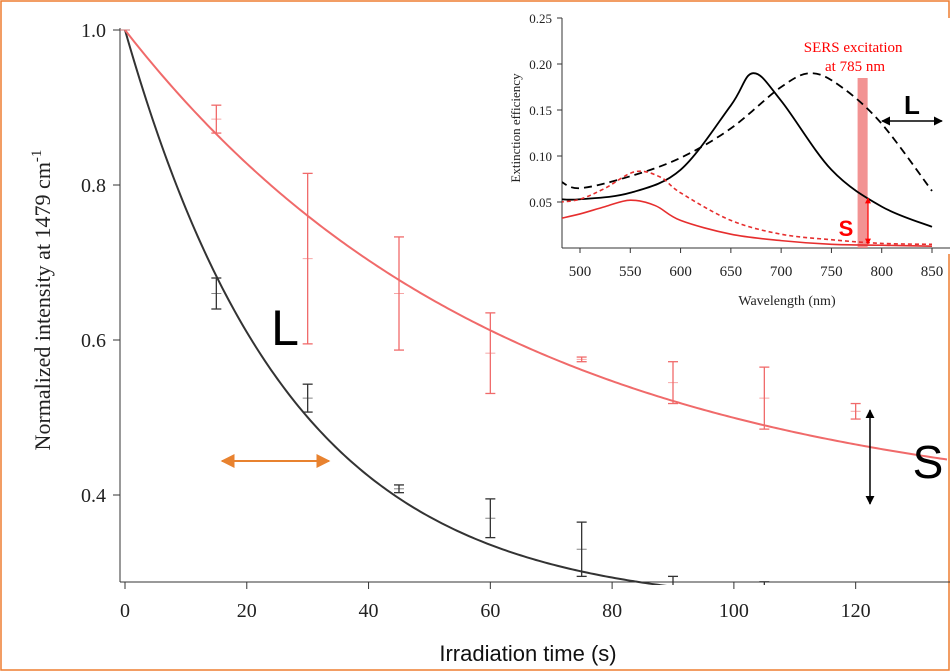 This screenshot has width=950, height=671. I want to click on inset-black-solid-curve, so click(747, 150).